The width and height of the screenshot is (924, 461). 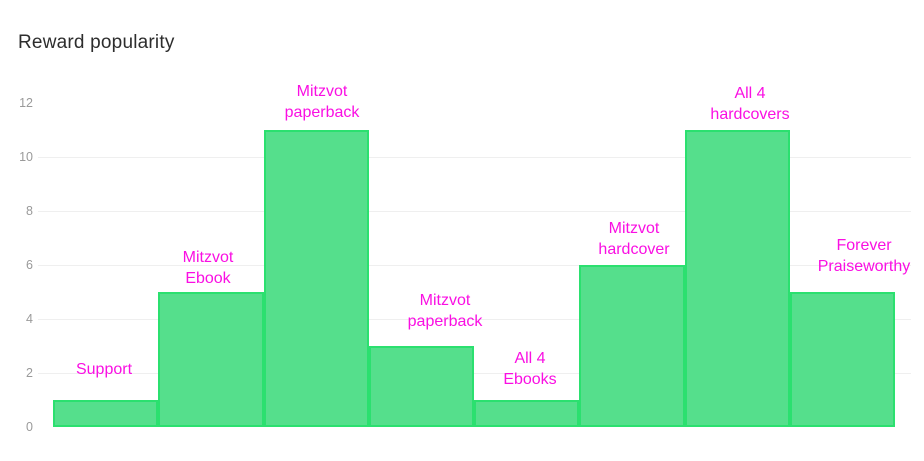 What do you see at coordinates (445, 311) in the screenshot?
I see `bar-label-3: Mitzvot paperback` at bounding box center [445, 311].